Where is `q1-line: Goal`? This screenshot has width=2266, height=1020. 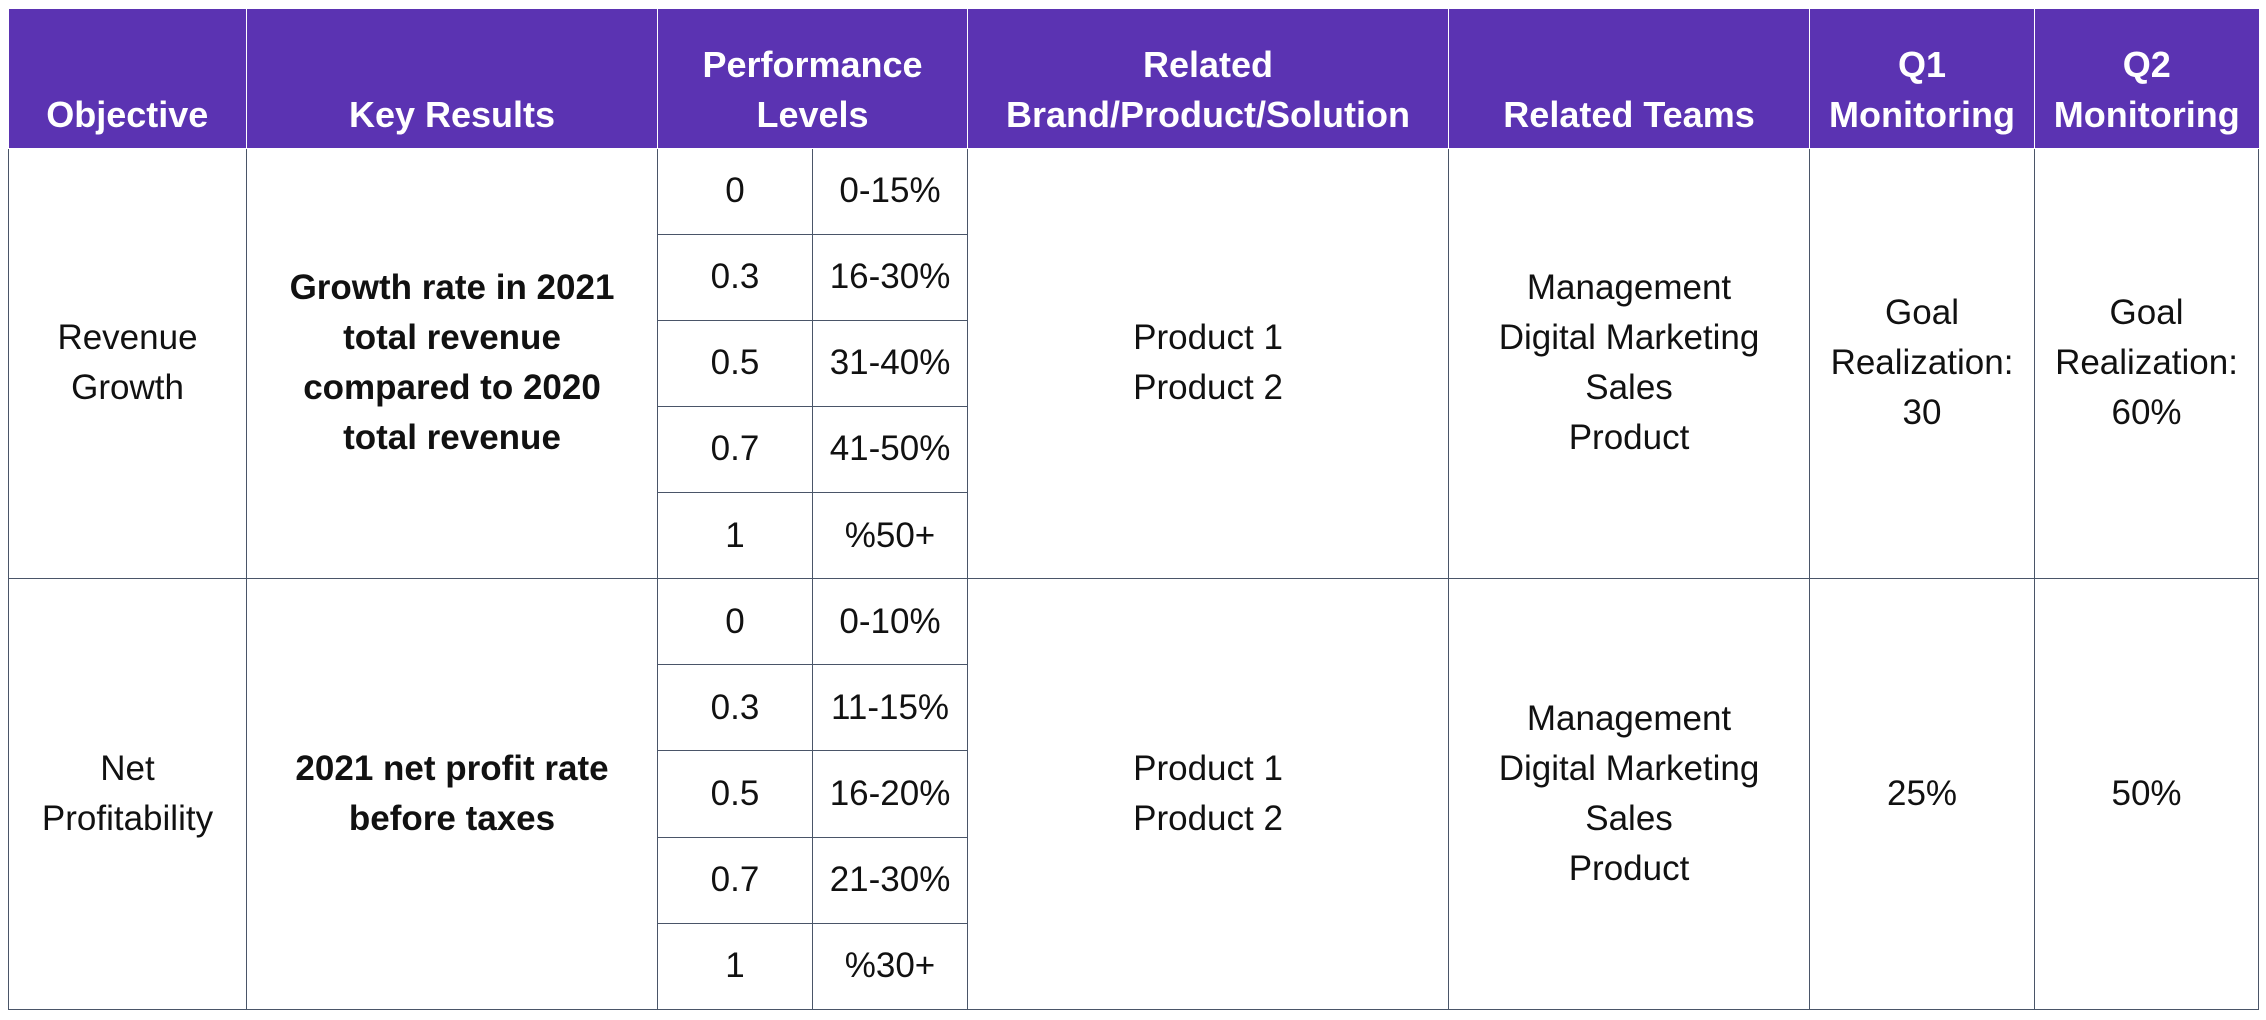
q1-line: Goal is located at coordinates (1922, 313).